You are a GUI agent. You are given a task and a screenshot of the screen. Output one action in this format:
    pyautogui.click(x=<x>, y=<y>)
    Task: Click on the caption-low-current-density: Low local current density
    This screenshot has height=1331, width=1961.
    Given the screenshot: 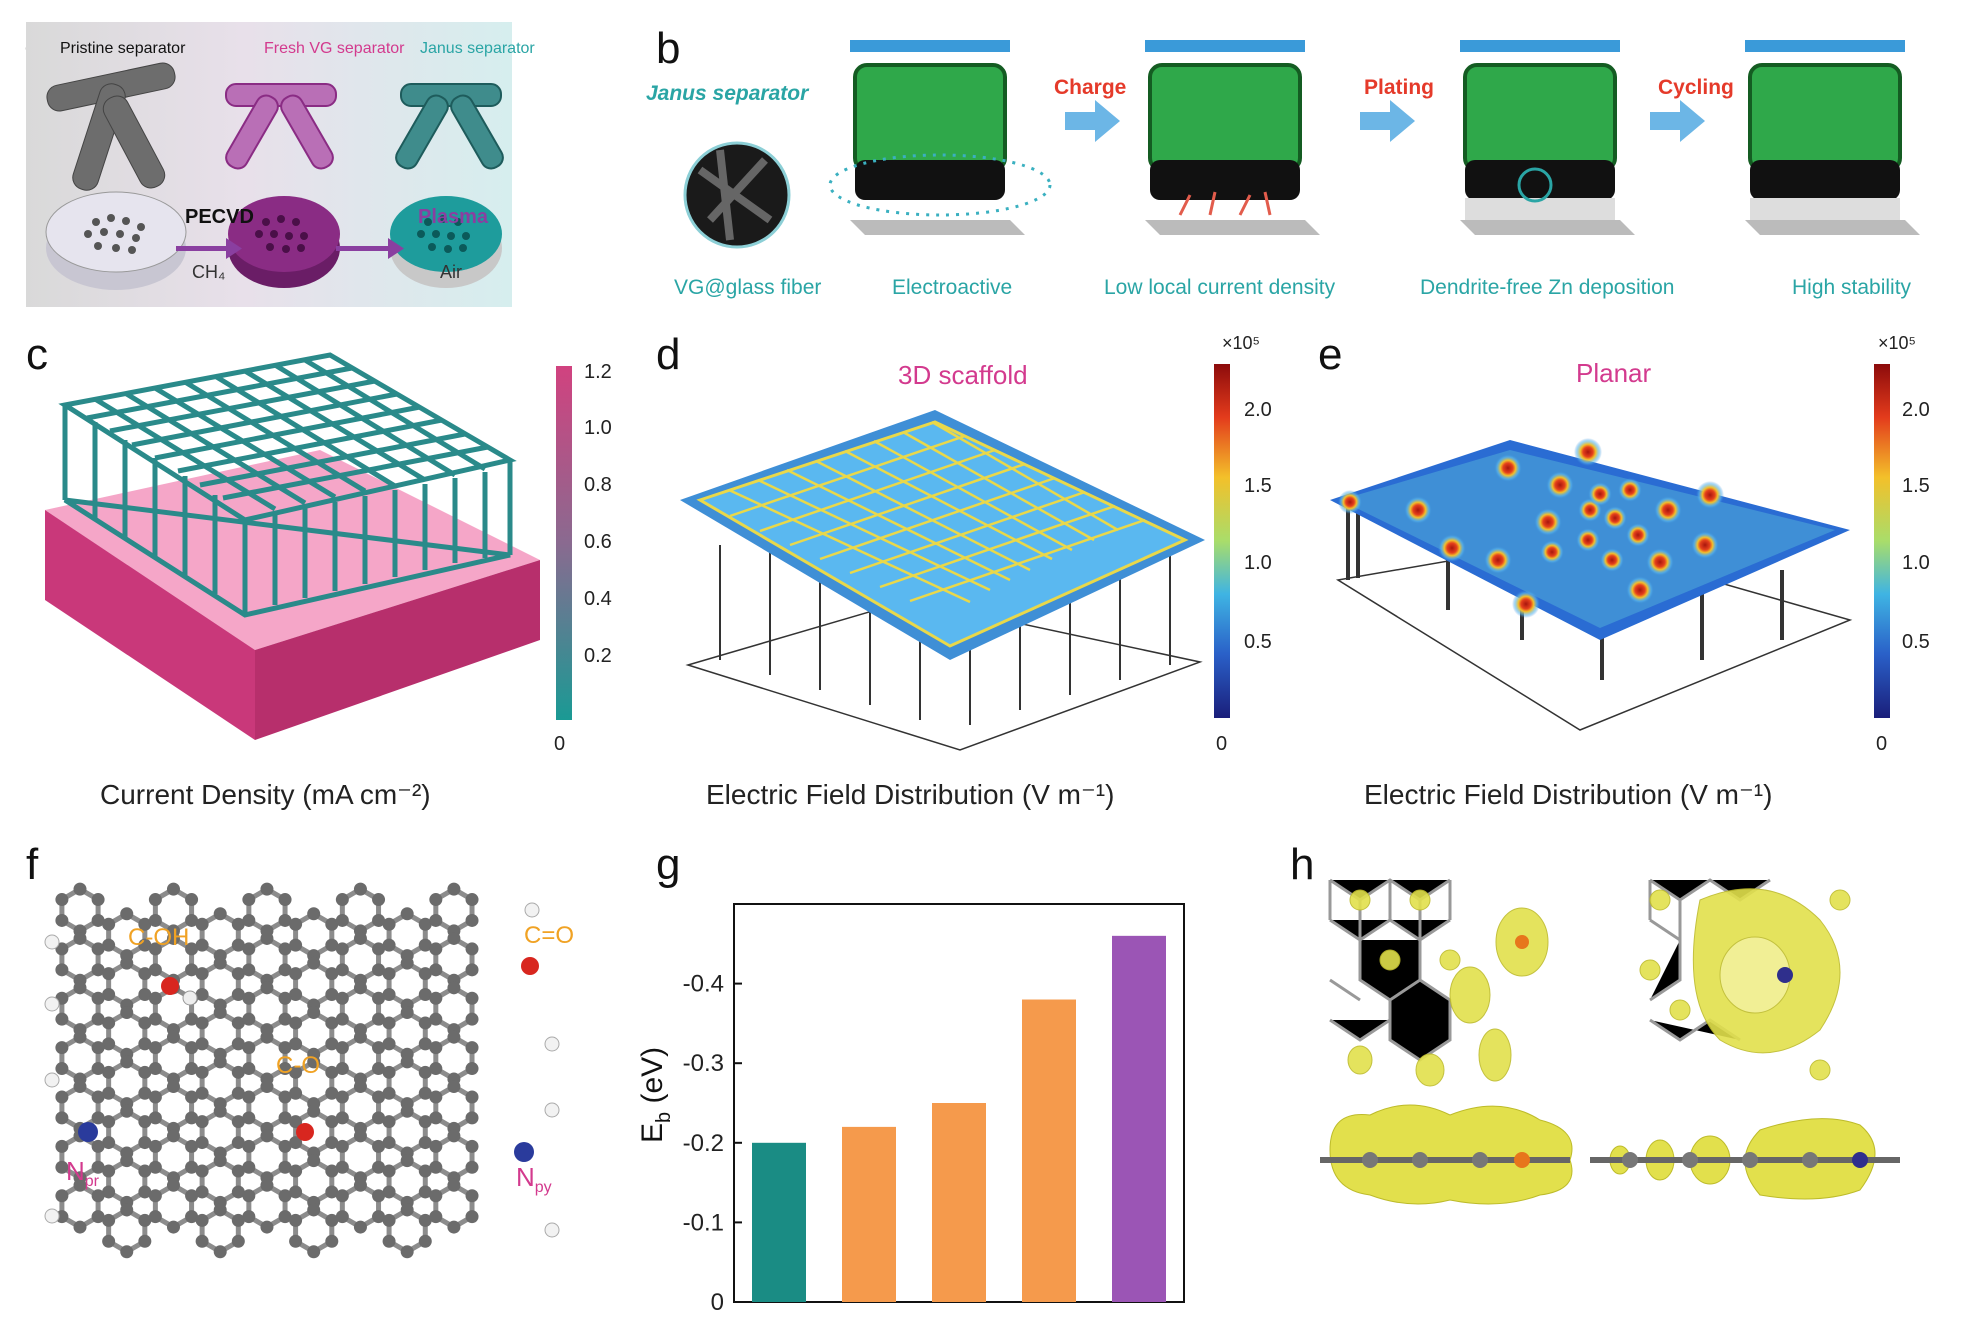 What is the action you would take?
    pyautogui.click(x=1220, y=287)
    